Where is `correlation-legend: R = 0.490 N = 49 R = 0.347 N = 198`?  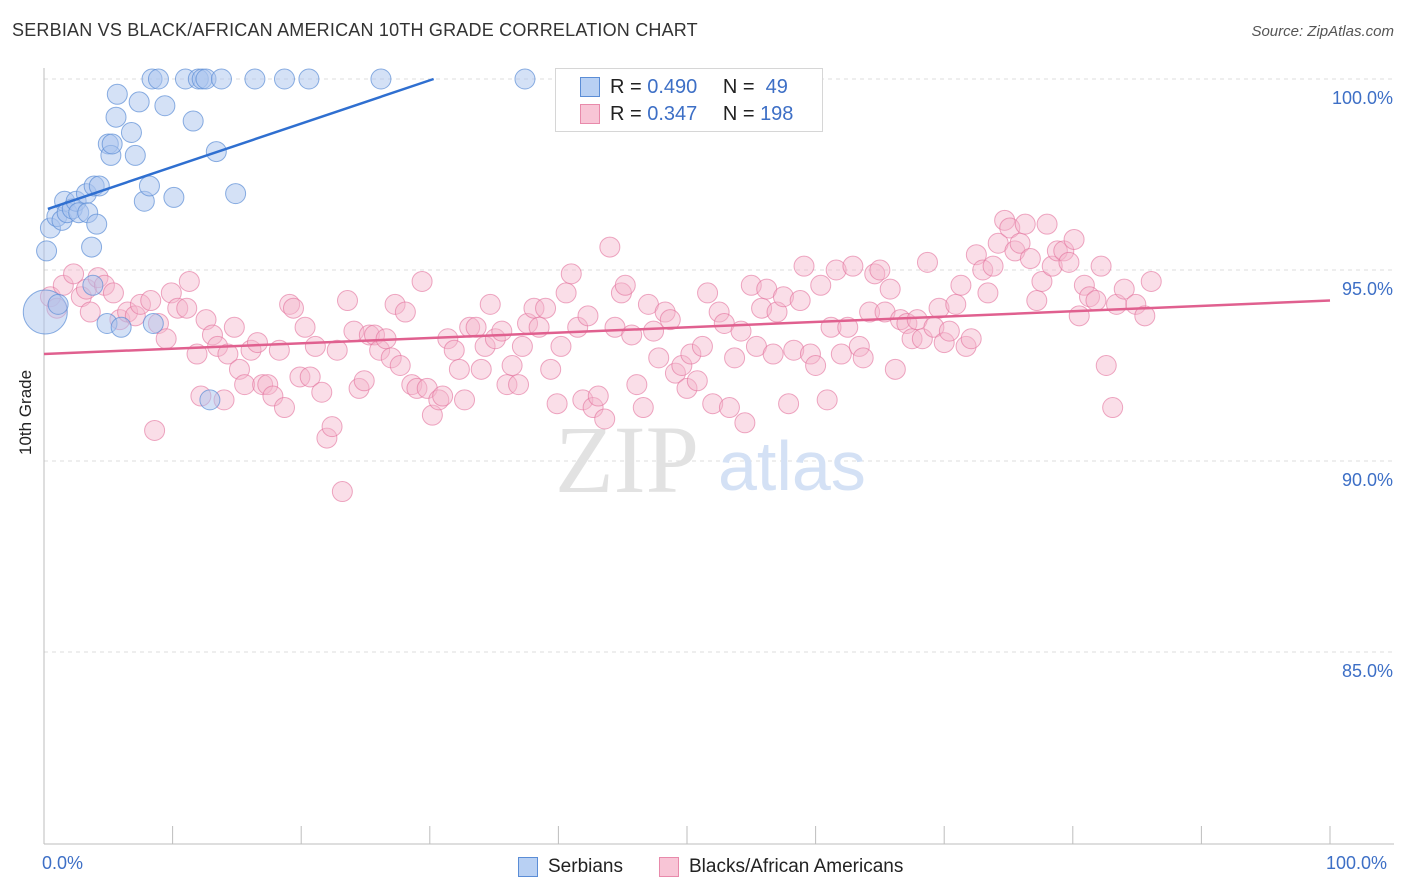 correlation-legend: R = 0.490 N = 49 R = 0.347 N = 198 is located at coordinates (689, 100).